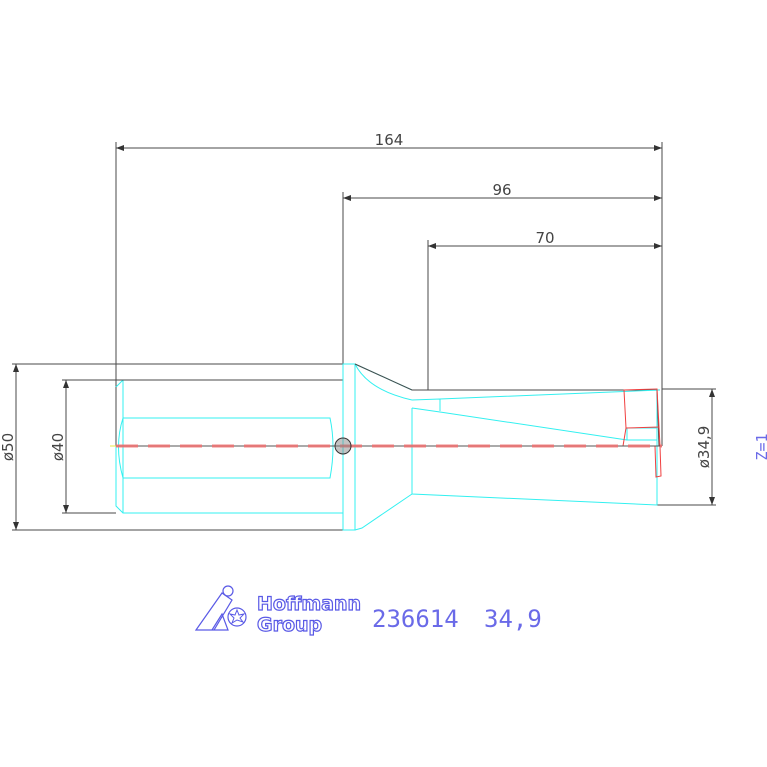 This screenshot has width=767, height=767. I want to click on dim-diameter-34-9: ø34,9, so click(686, 447).